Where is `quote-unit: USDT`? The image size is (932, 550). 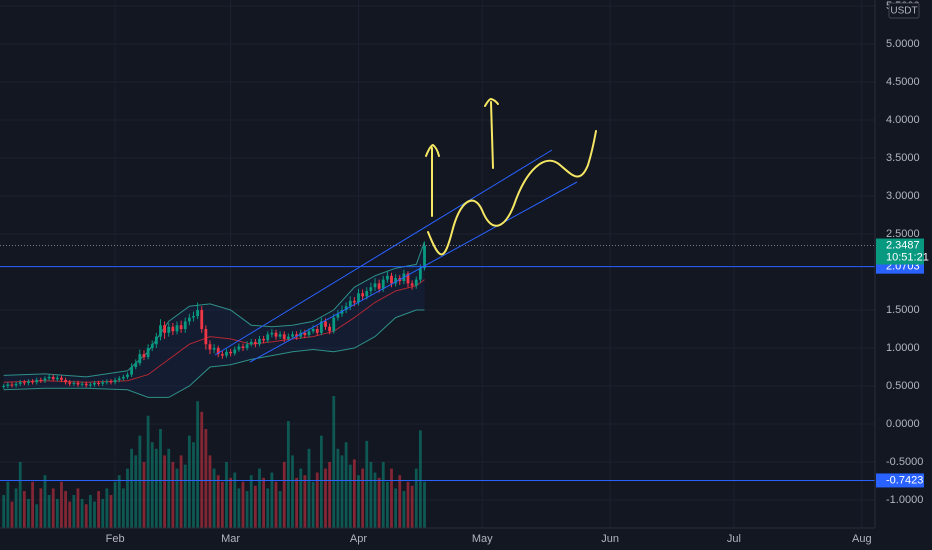 quote-unit: USDT is located at coordinates (903, 11).